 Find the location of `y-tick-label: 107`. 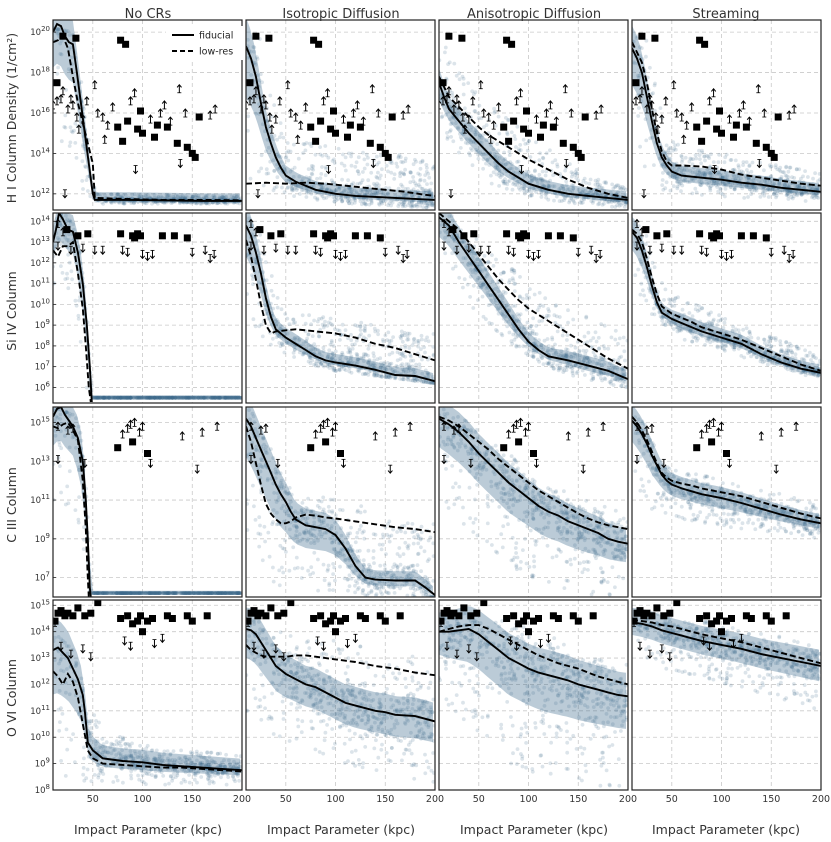

y-tick-label: 107 is located at coordinates (42, 366).